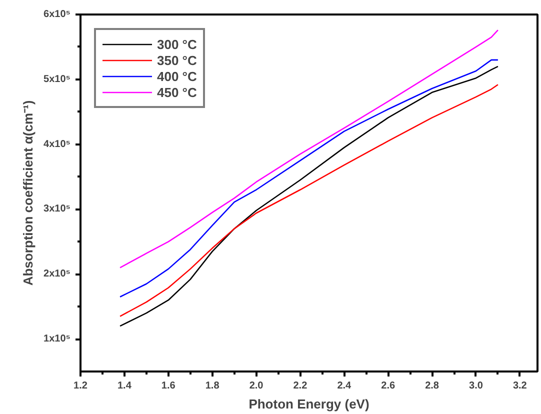 Image resolution: width=541 pixels, height=414 pixels. Describe the element at coordinates (432, 386) in the screenshot. I see `x-tick-label: 2.8` at that location.